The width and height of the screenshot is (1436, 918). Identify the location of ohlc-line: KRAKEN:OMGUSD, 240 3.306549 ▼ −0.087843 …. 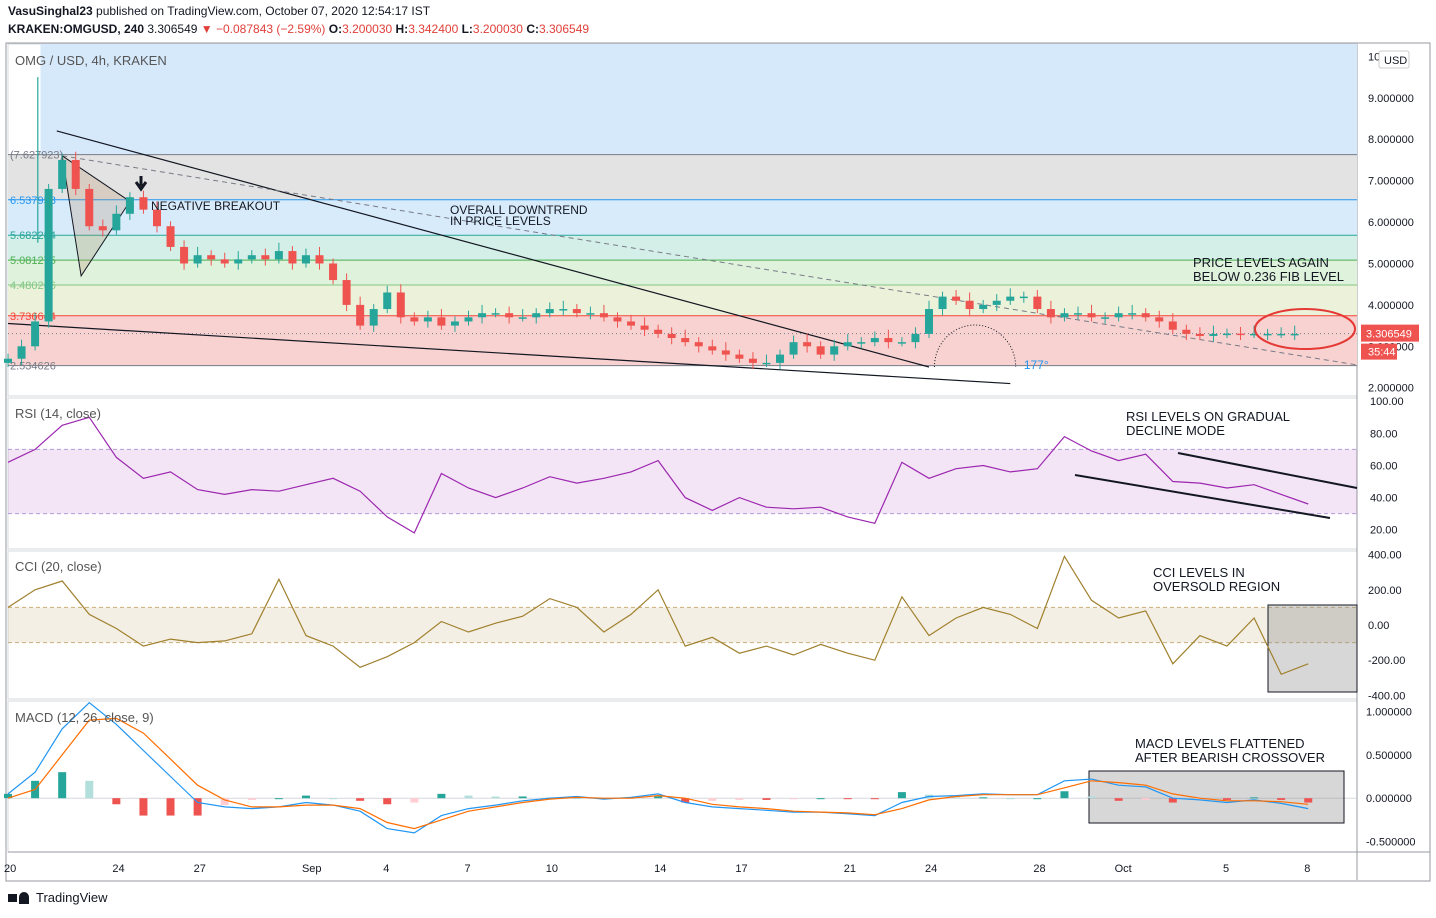
(298, 29).